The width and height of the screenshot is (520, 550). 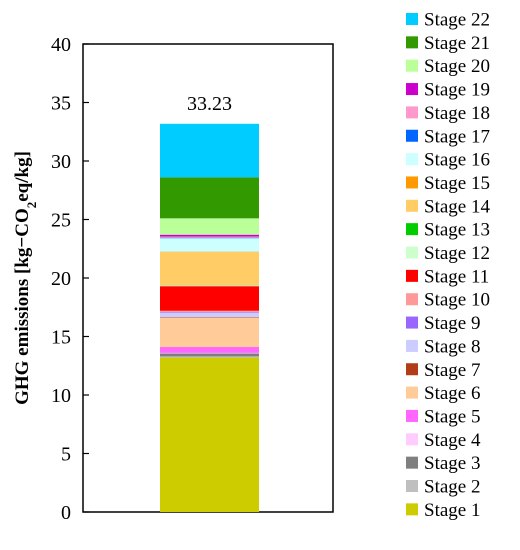 I want to click on y-axis-label: GHG emissions [kg−CO2eq/kg], so click(x=25, y=278).